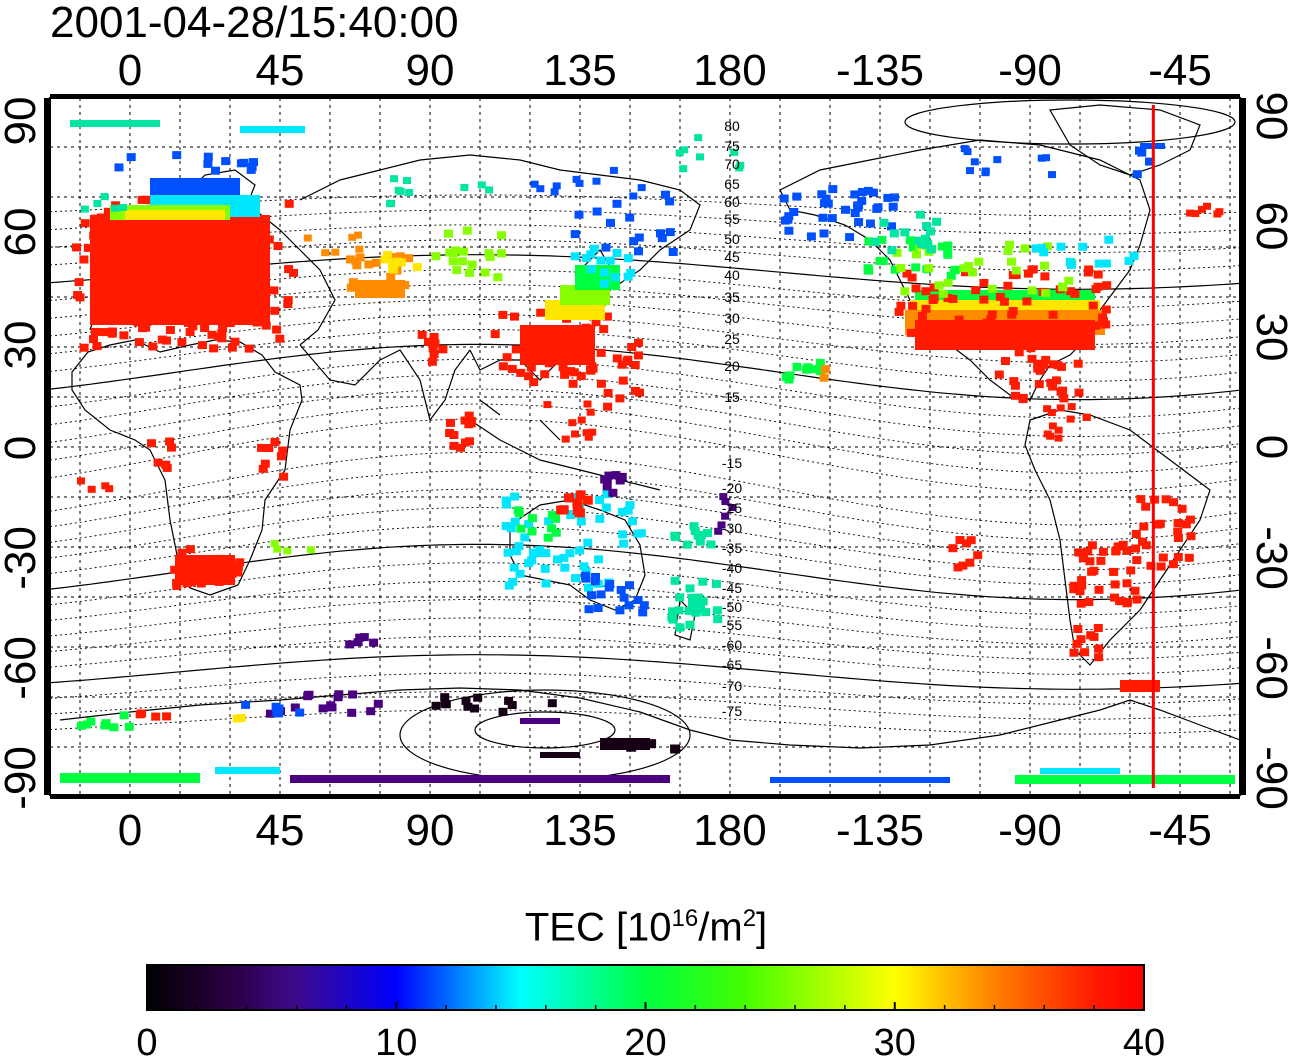 This screenshot has height=1057, width=1292. What do you see at coordinates (22, 778) in the screenshot?
I see `left-axis-label: -90` at bounding box center [22, 778].